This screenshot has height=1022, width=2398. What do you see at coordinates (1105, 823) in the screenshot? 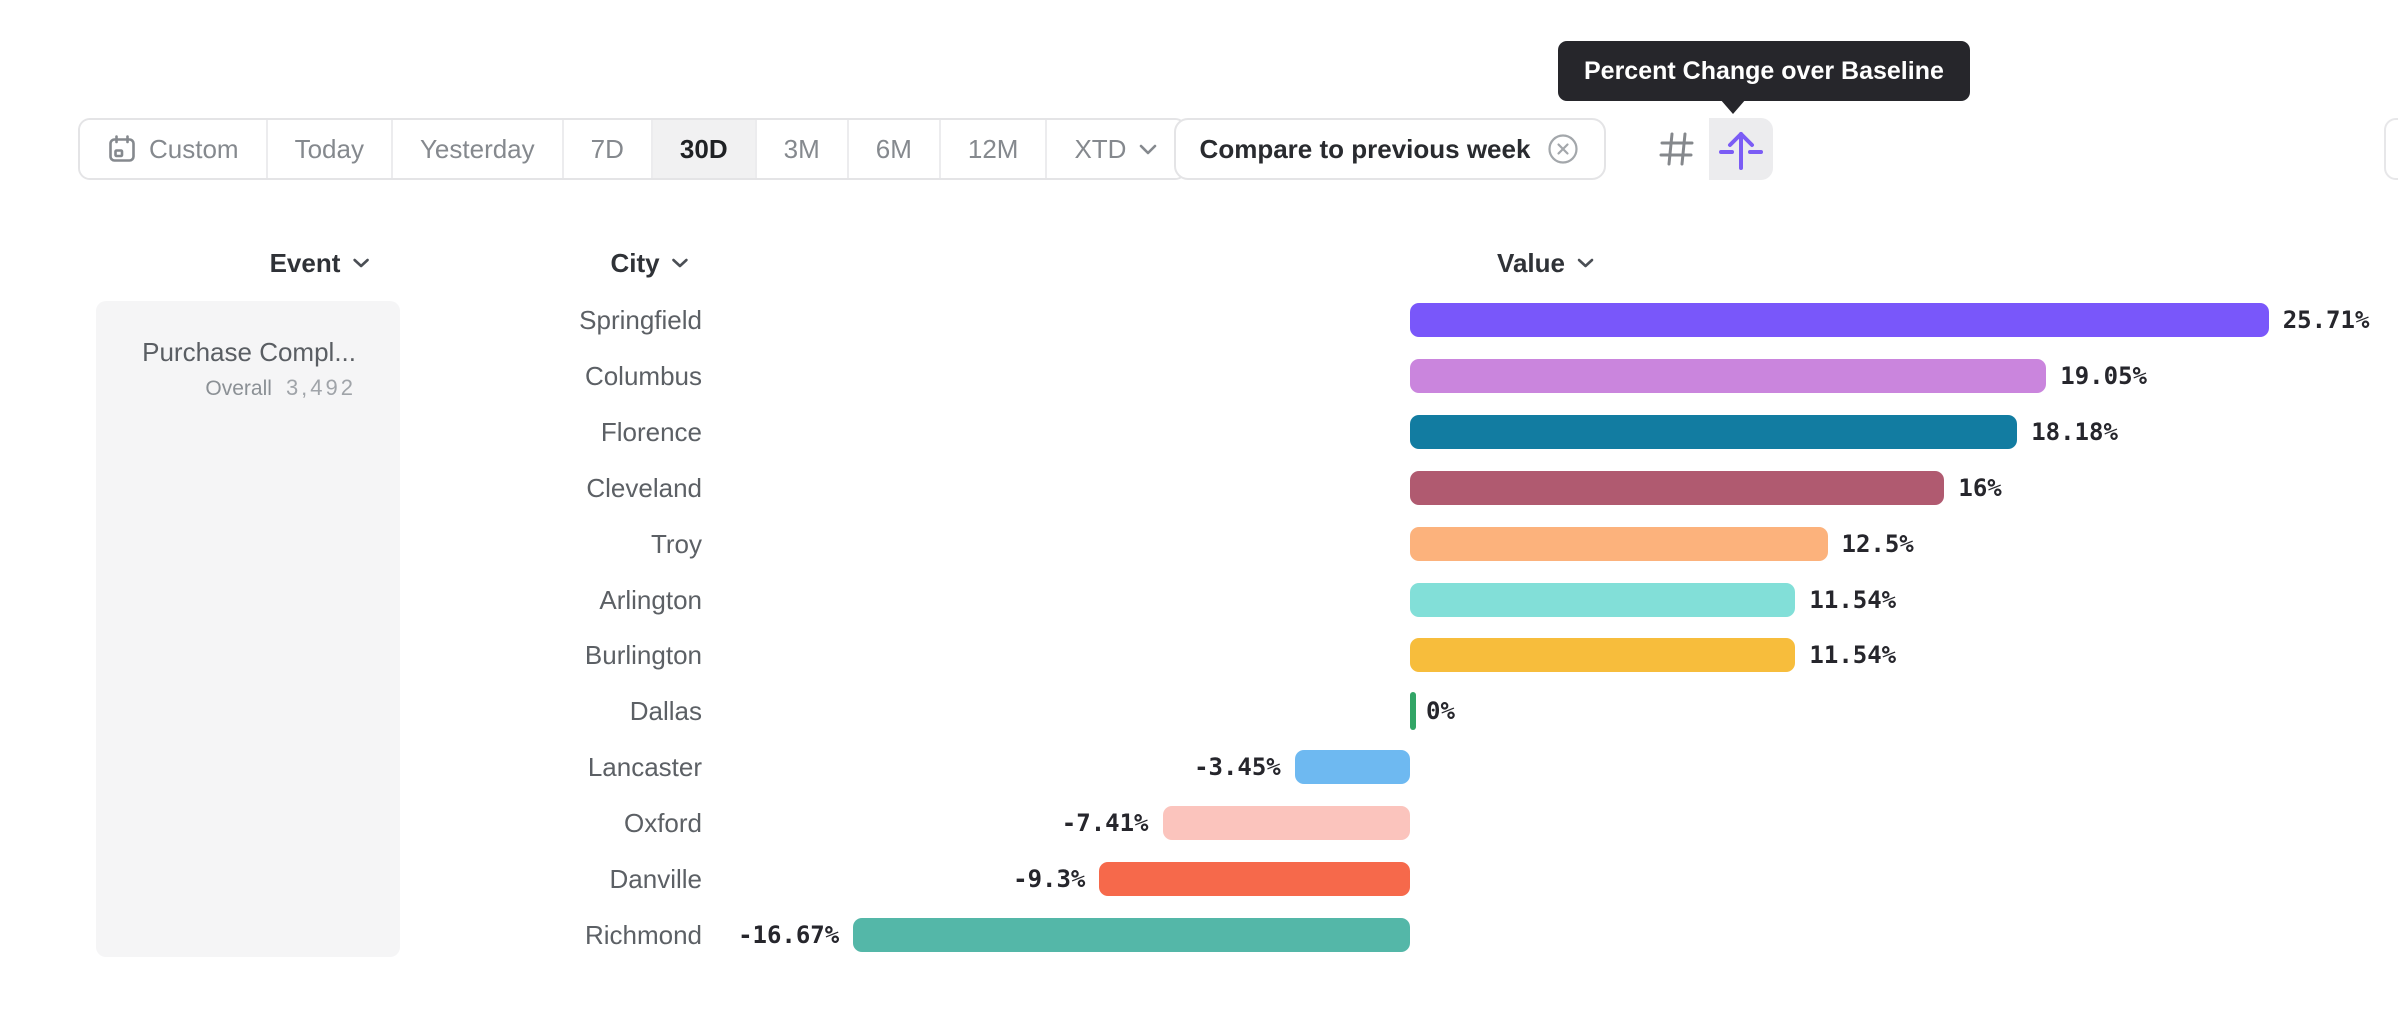
I see `bar-value-label: -7.41%` at bounding box center [1105, 823].